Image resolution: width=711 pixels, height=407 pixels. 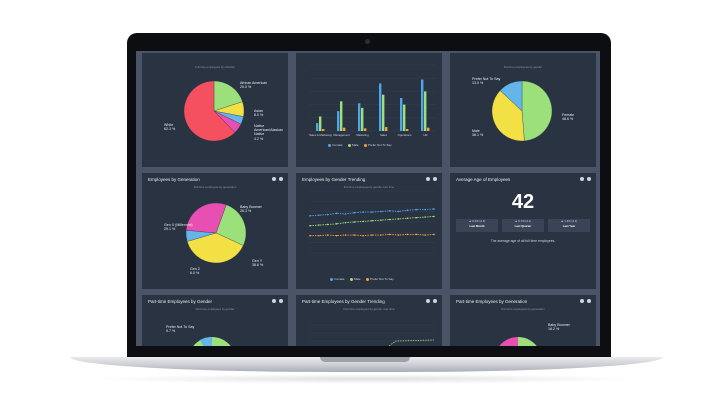 I want to click on legend-prefer: Prefer Not To Say, so click(x=377, y=145).